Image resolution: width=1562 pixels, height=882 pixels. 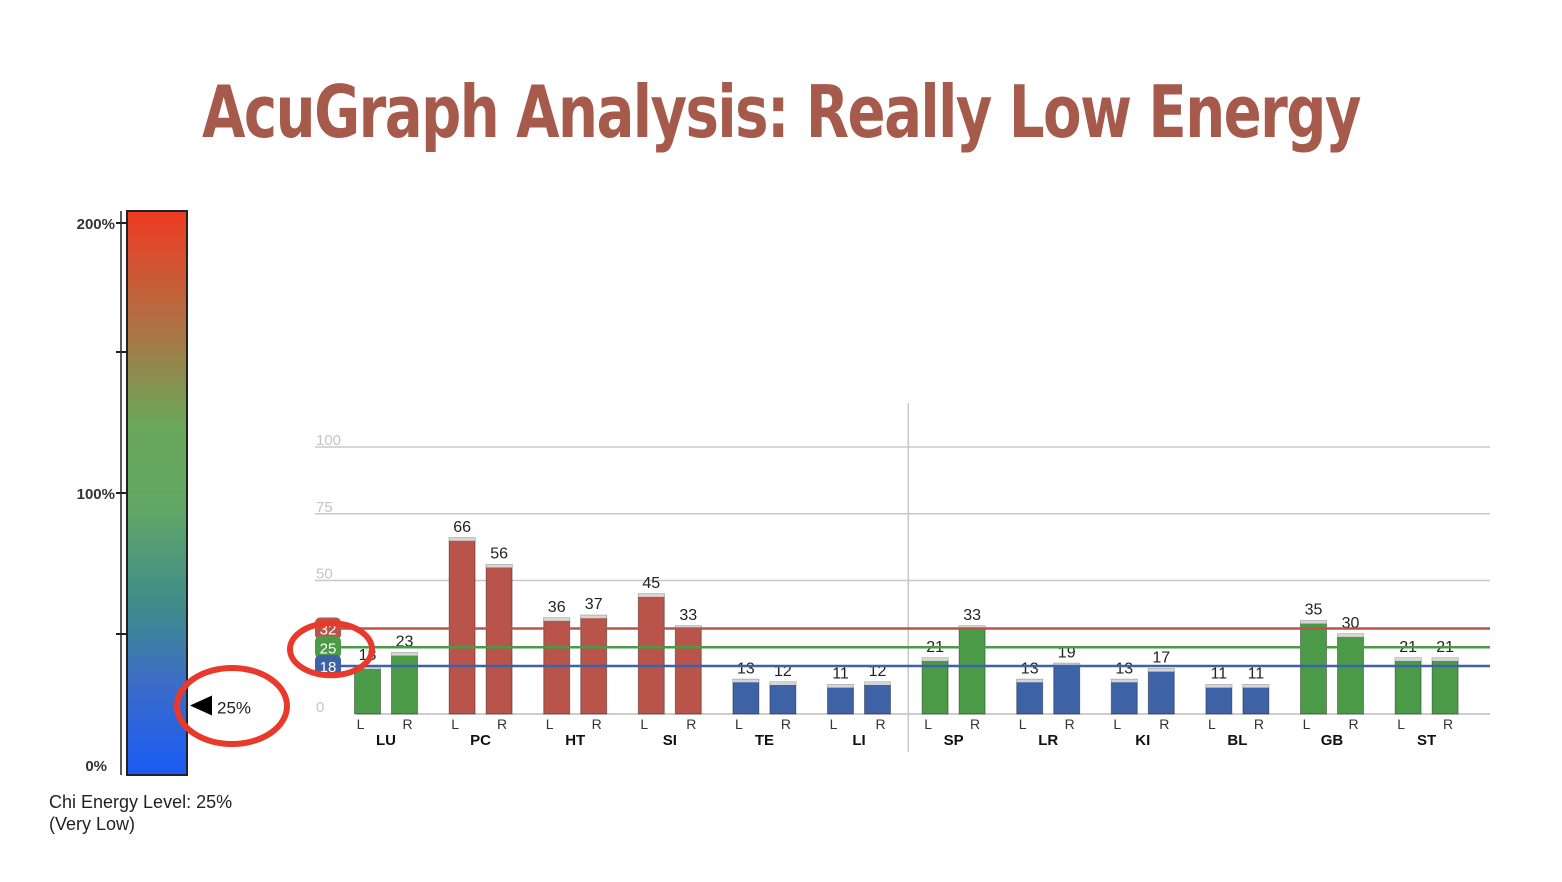 I want to click on bar-lu-l, so click(x=367, y=690).